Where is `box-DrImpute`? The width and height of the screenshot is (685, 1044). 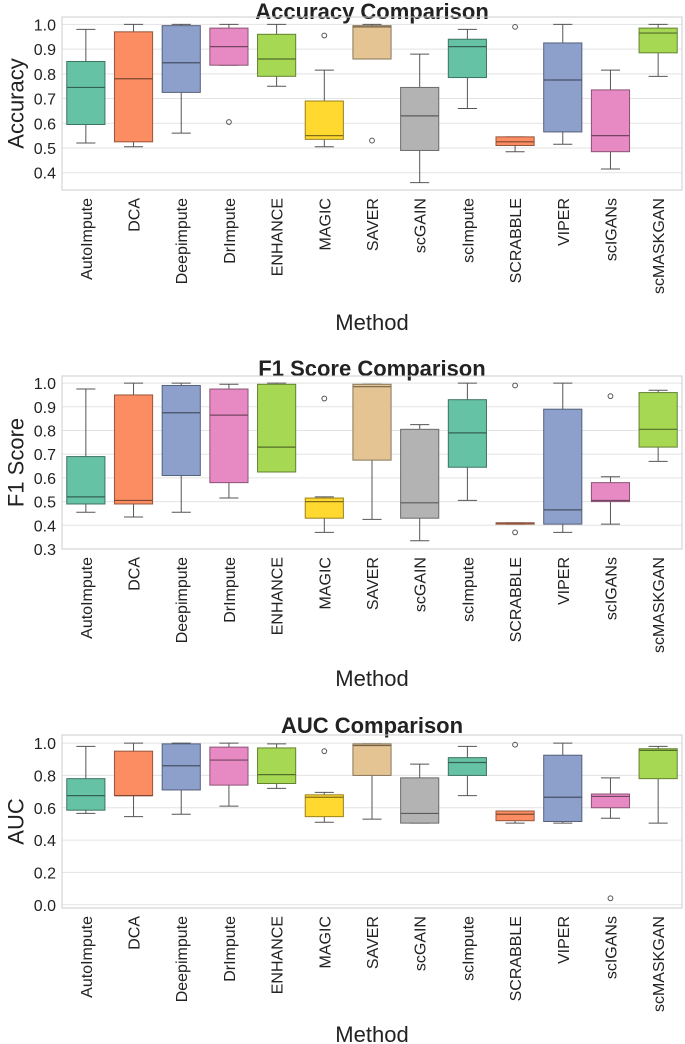 box-DrImpute is located at coordinates (229, 441).